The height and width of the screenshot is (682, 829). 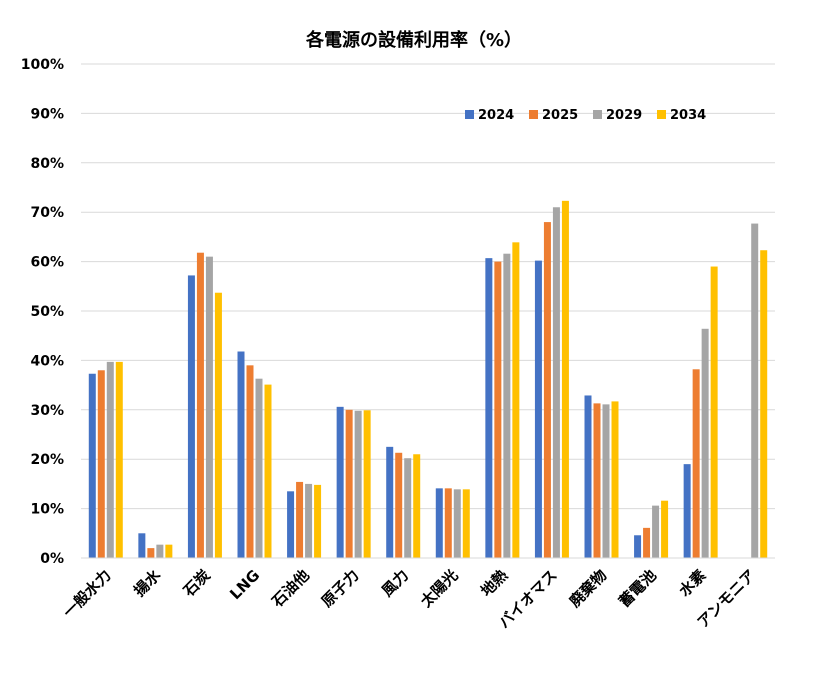 What do you see at coordinates (395, 583) in the screenshot?
I see `x-tick-label: 風力` at bounding box center [395, 583].